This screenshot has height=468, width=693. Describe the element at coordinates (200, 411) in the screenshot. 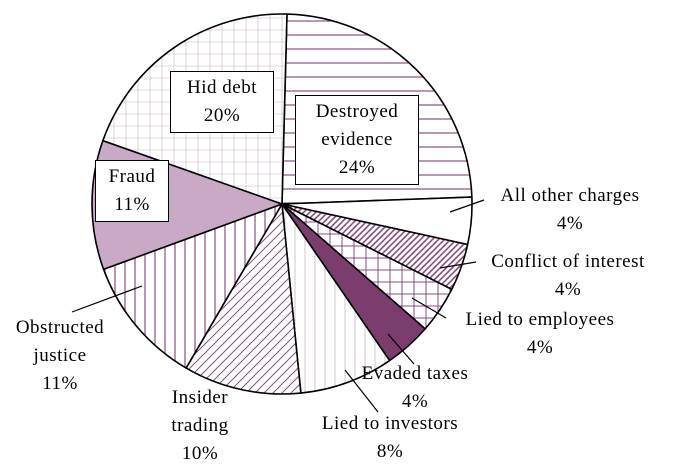

I see `category-label: Insider trading` at that location.